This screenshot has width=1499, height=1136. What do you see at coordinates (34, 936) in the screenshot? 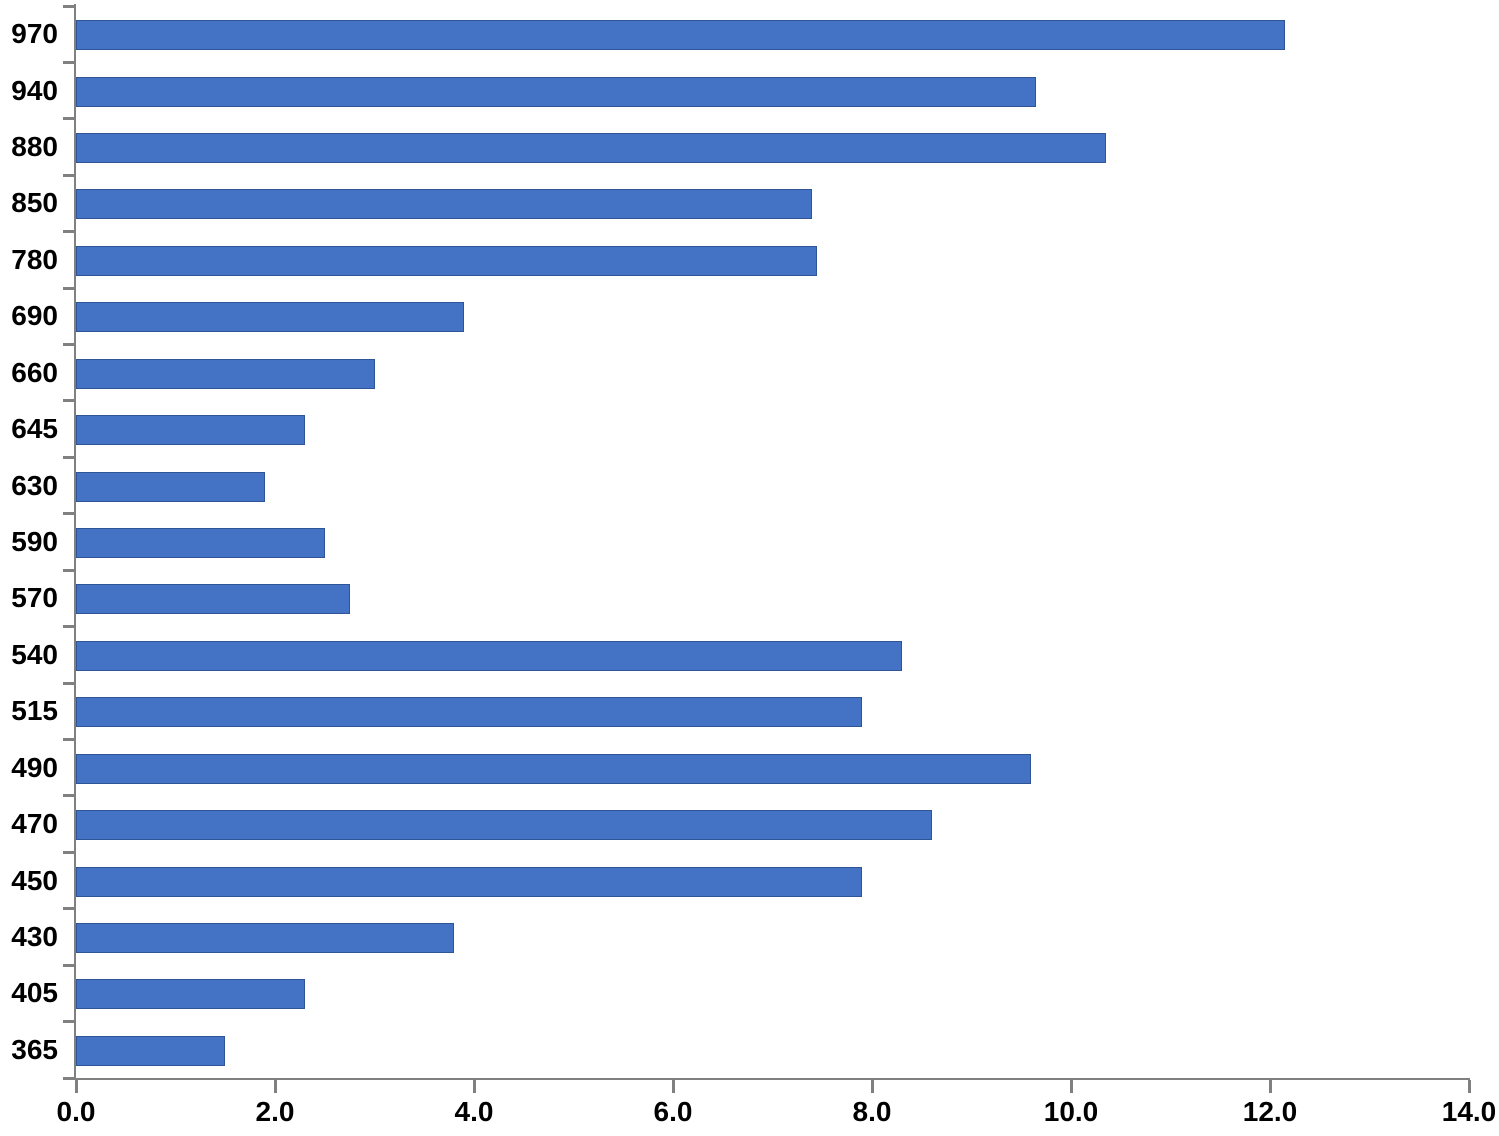
I see `category-label: 430` at bounding box center [34, 936].